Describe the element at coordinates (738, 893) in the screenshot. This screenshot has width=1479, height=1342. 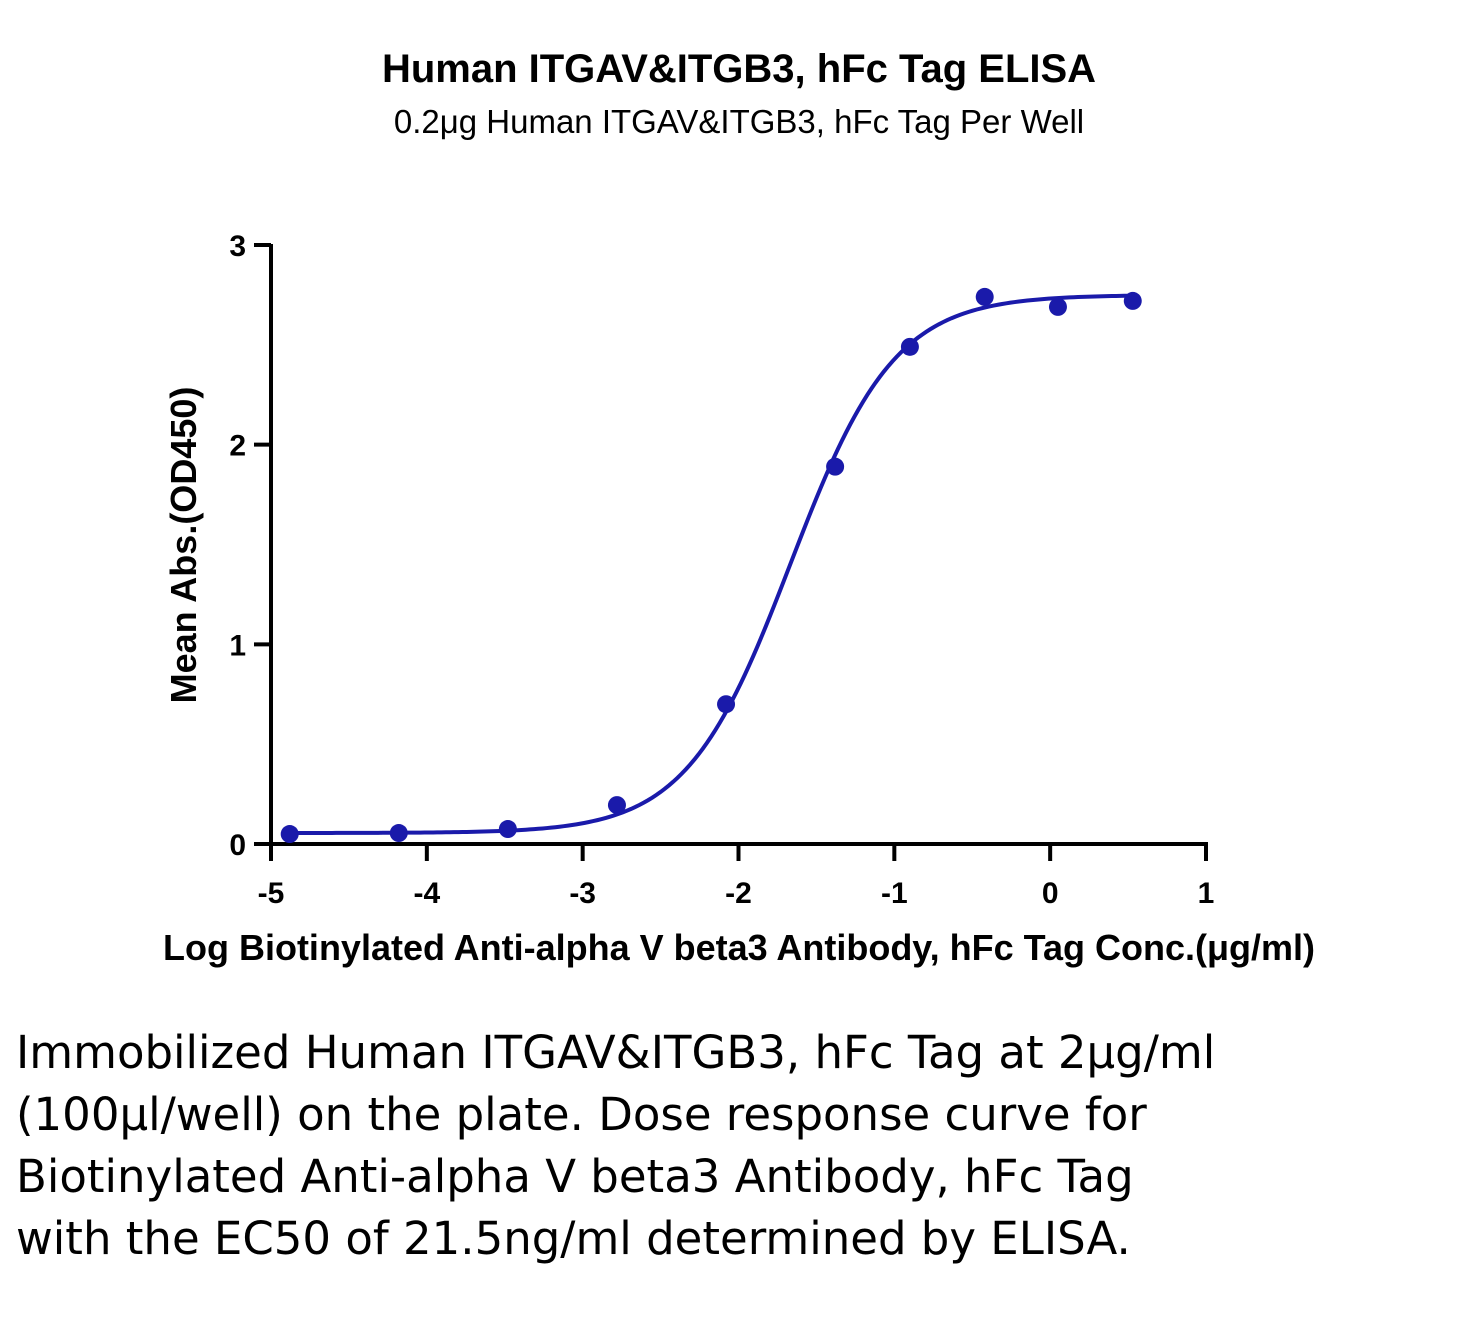
I see `x-tick-label: -2` at that location.